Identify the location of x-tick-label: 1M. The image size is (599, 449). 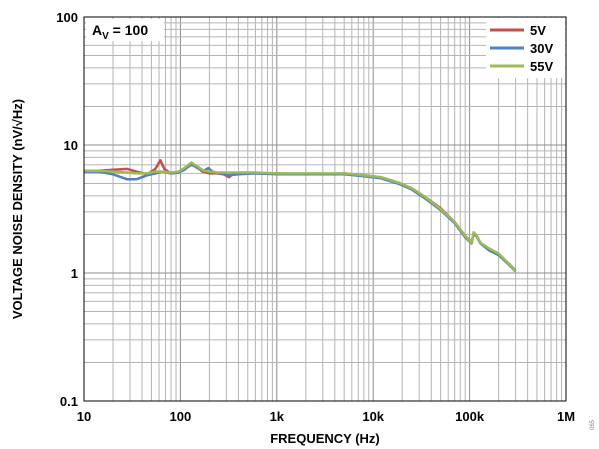
(566, 416).